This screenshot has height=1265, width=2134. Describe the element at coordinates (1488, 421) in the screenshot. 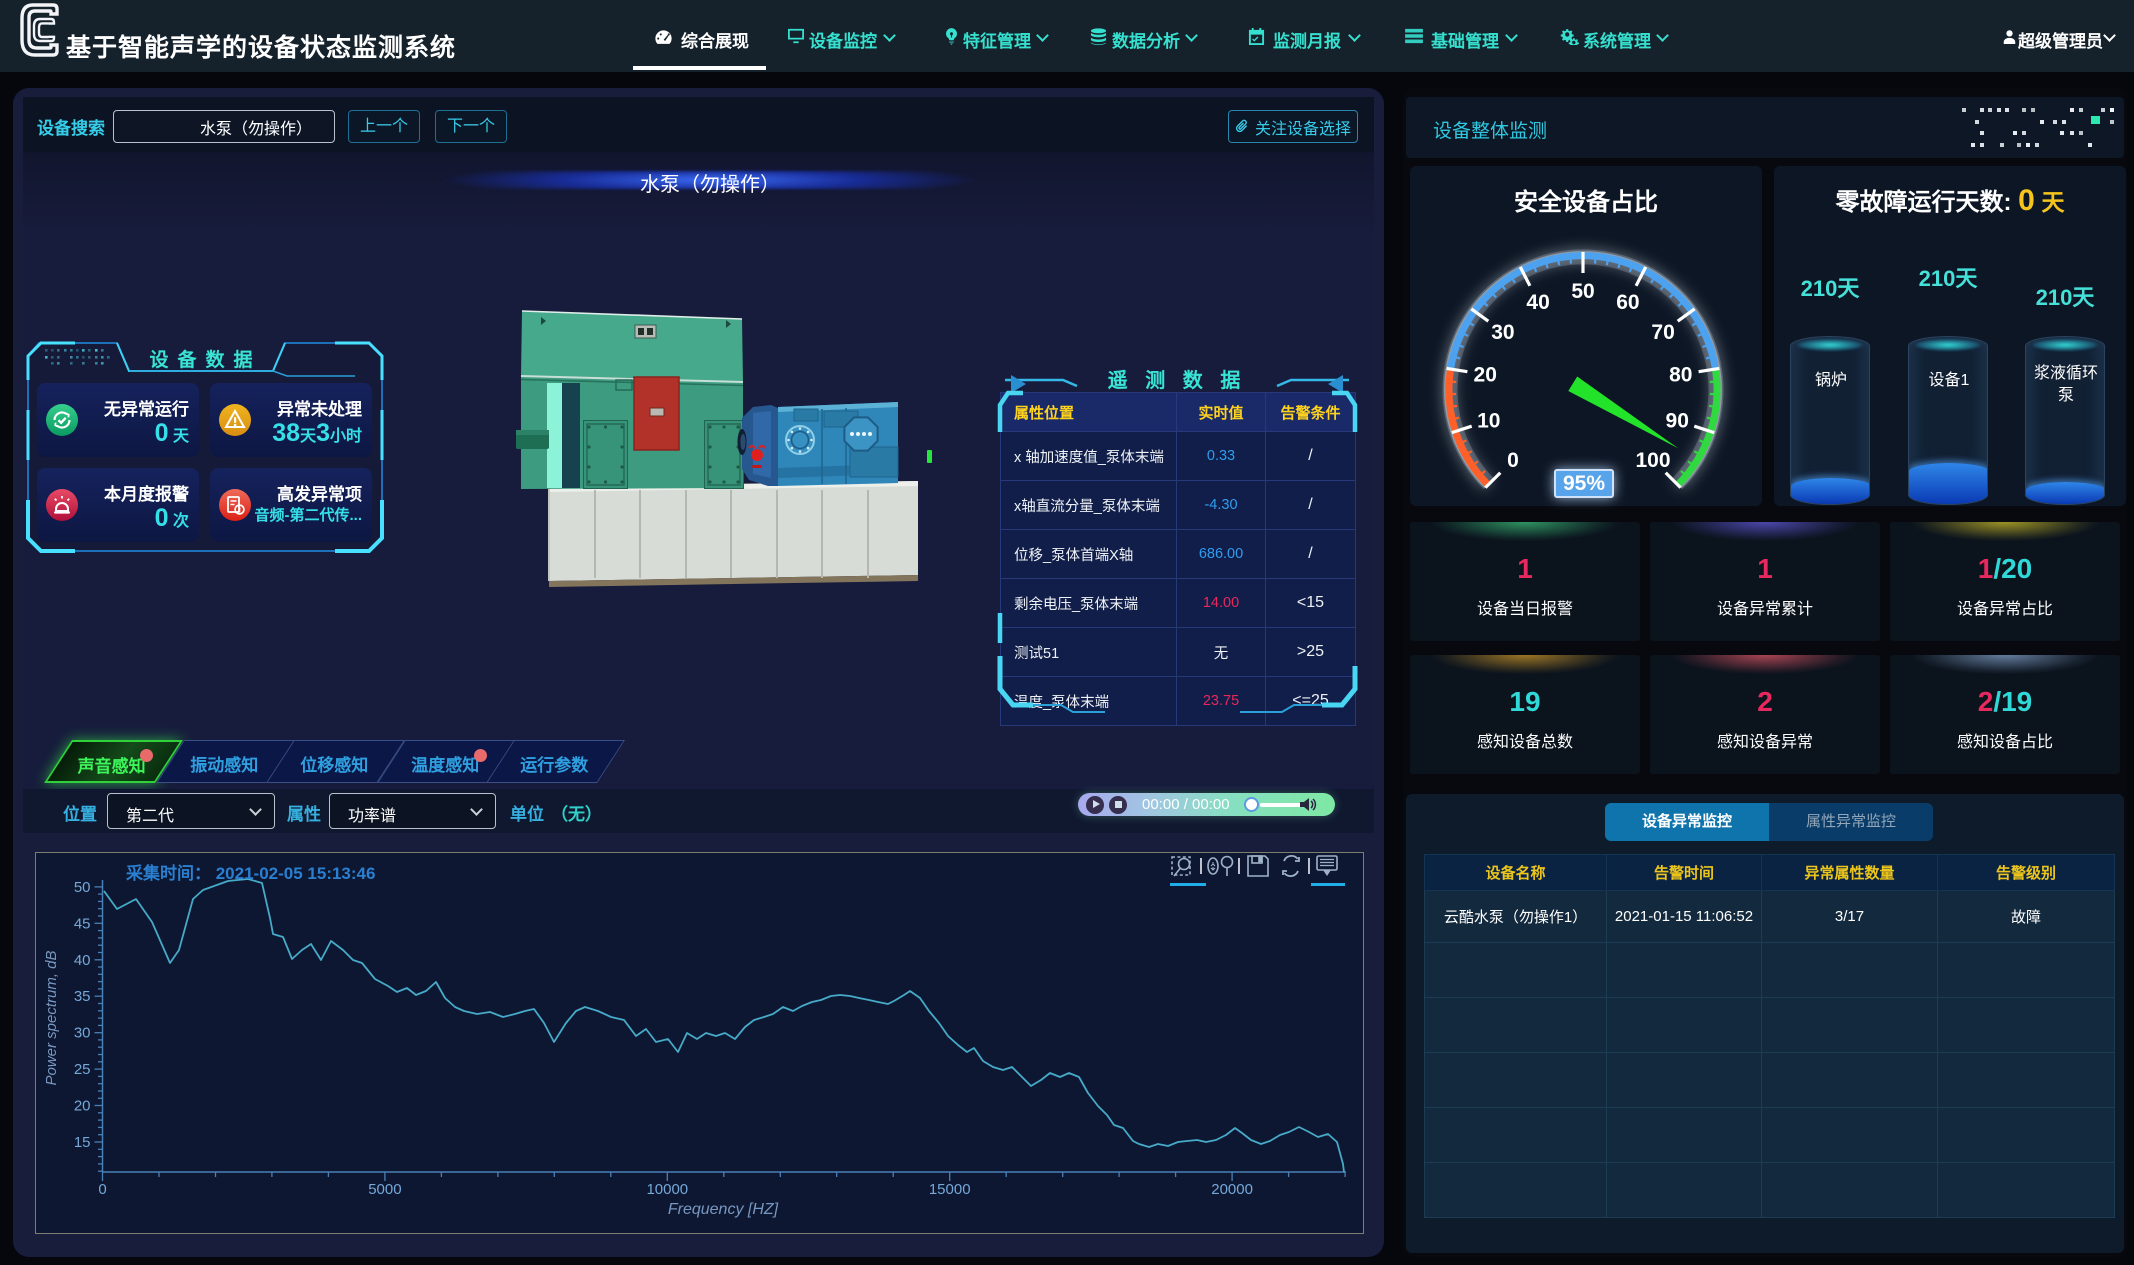

I see `svg-text: 10` at that location.